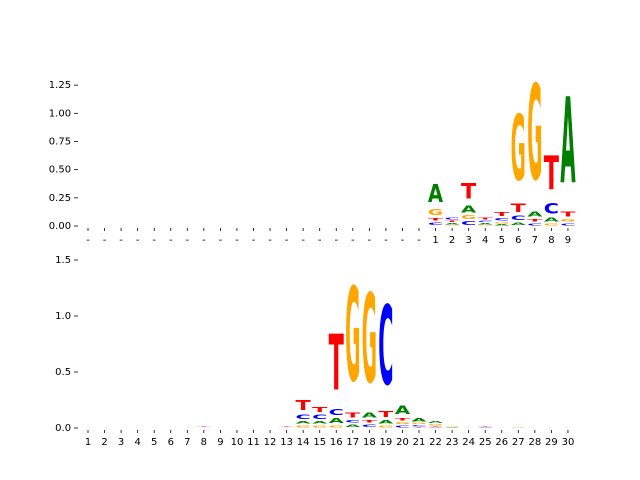  Describe the element at coordinates (352, 442) in the screenshot. I see `x-tick-label: 17` at that location.